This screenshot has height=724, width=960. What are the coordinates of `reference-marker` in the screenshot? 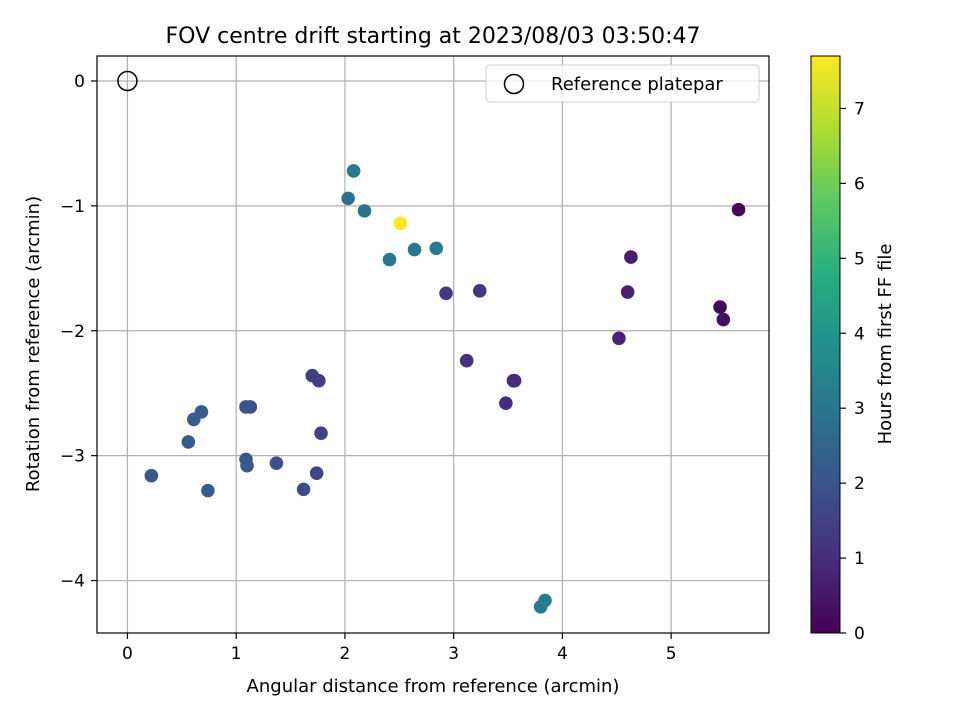 It's located at (127, 81).